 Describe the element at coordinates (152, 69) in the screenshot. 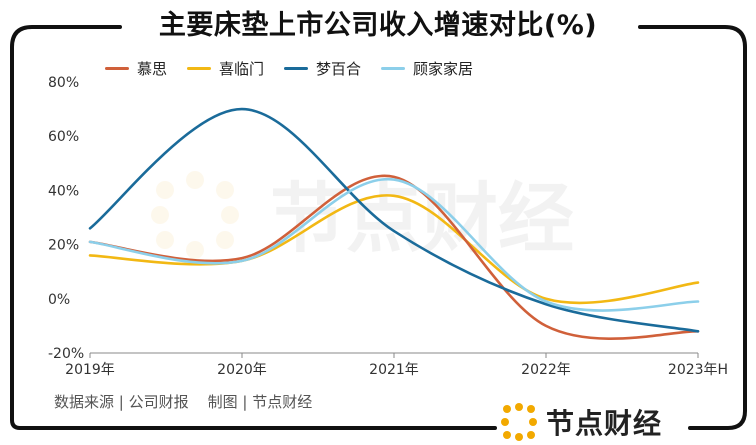

I see `legend-label: 慕思` at that location.